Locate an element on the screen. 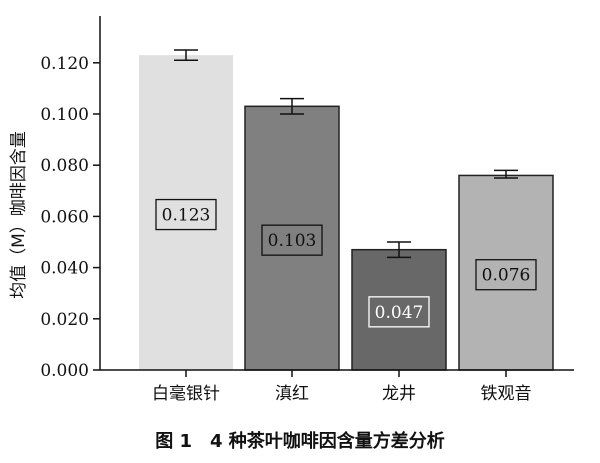 The height and width of the screenshot is (463, 600). figure-caption: 图 1 4 种茶叶咖啡因含量方差分析 is located at coordinates (300, 441).